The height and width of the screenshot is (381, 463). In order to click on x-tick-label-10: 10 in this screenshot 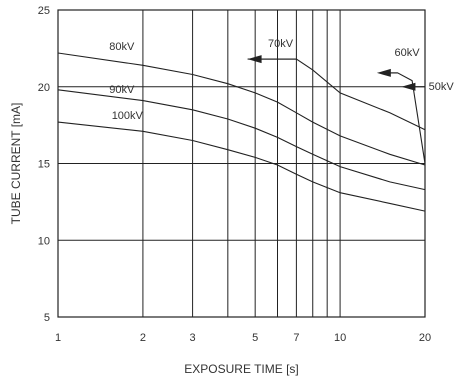, I will do `click(340, 338)`.